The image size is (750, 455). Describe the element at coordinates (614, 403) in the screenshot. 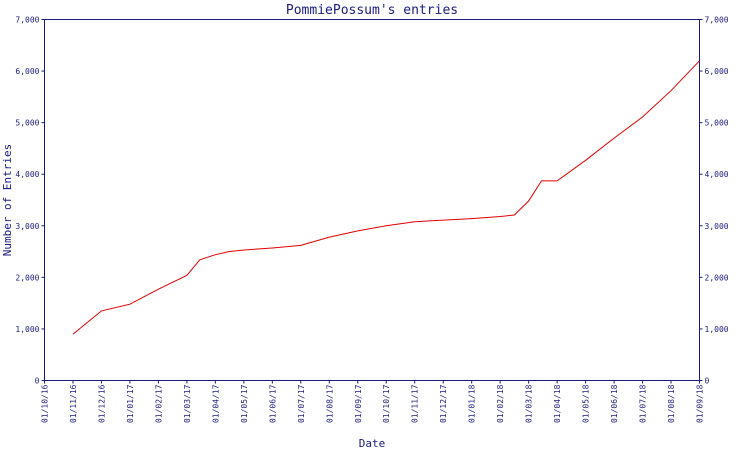

I see `x-tick-label-20: 01/06/18` at that location.